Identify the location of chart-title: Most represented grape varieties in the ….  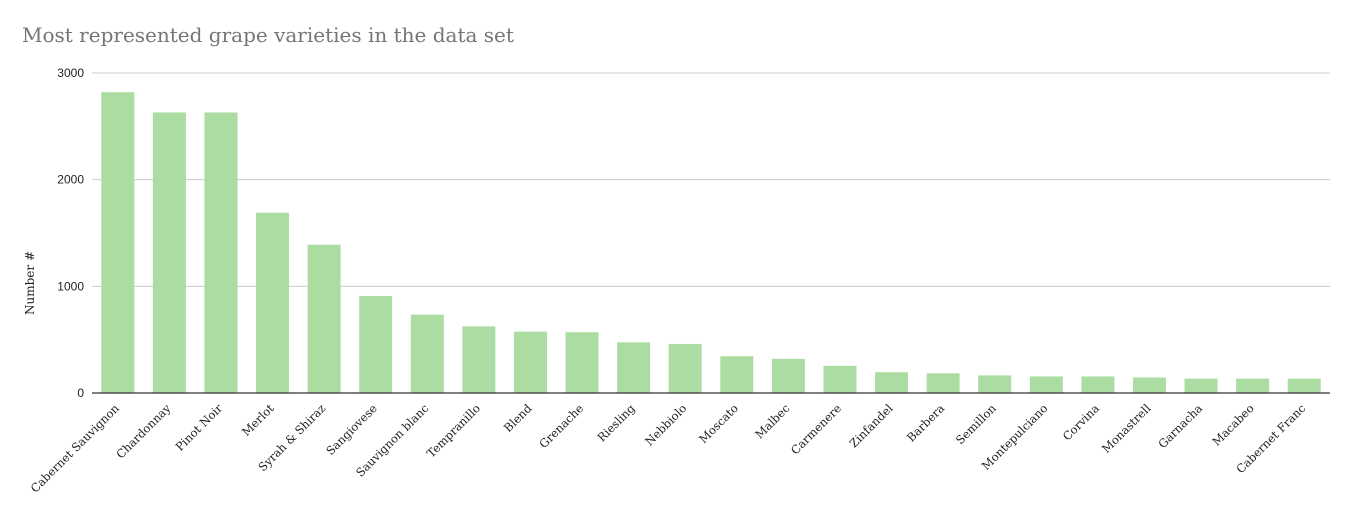
(268, 35).